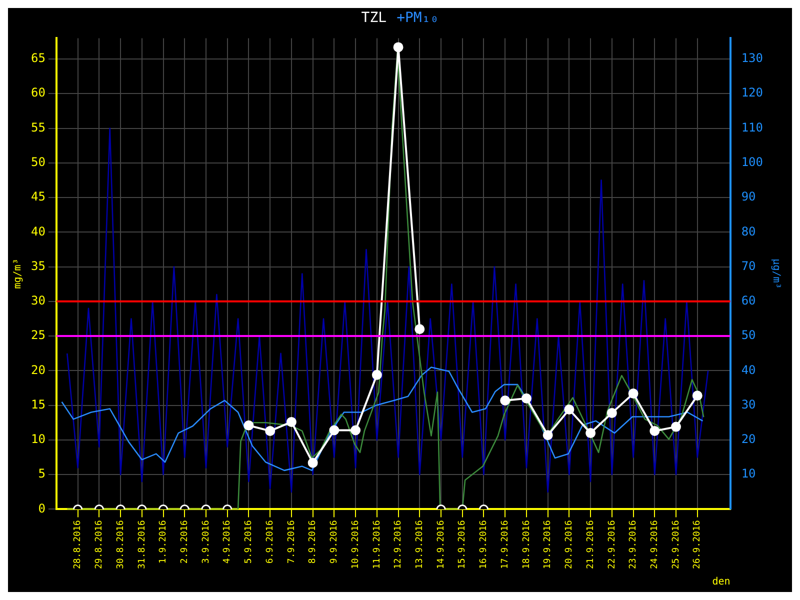 This screenshot has height=600, width=800. I want to click on y2-tick-label: 30, so click(748, 404).